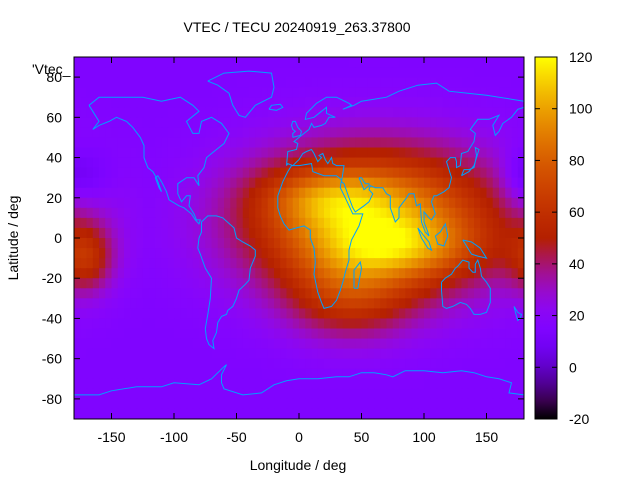 The height and width of the screenshot is (480, 640). Describe the element at coordinates (296, 27) in the screenshot. I see `chart-title: VTEC / TECU 20240919_263.37800` at that location.